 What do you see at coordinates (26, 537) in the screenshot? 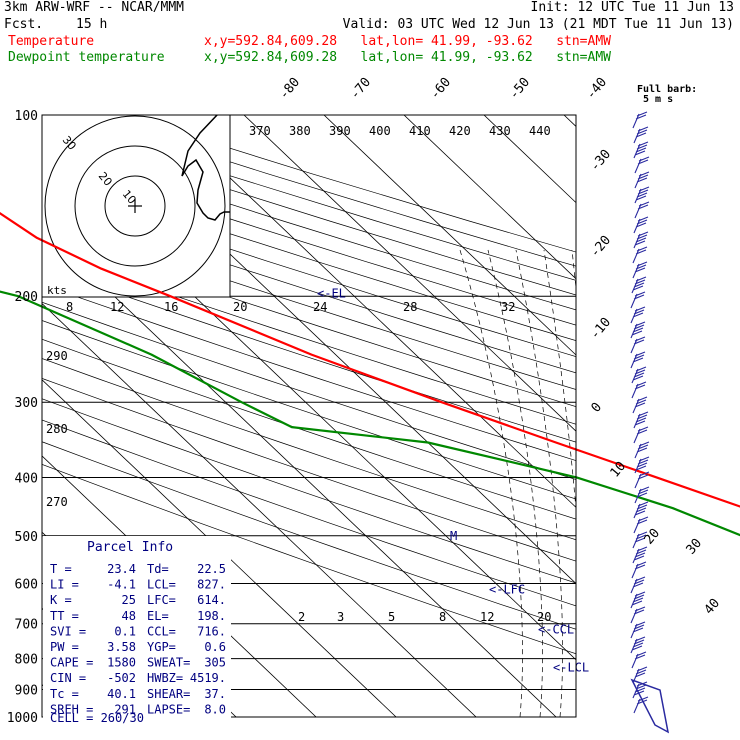
I see `pressure-tick-label: 500` at bounding box center [26, 537].